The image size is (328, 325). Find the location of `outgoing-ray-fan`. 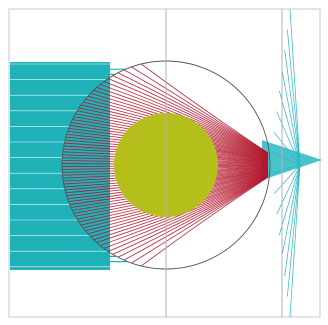

outgoing-ray-fan is located at coordinates (286, 163).